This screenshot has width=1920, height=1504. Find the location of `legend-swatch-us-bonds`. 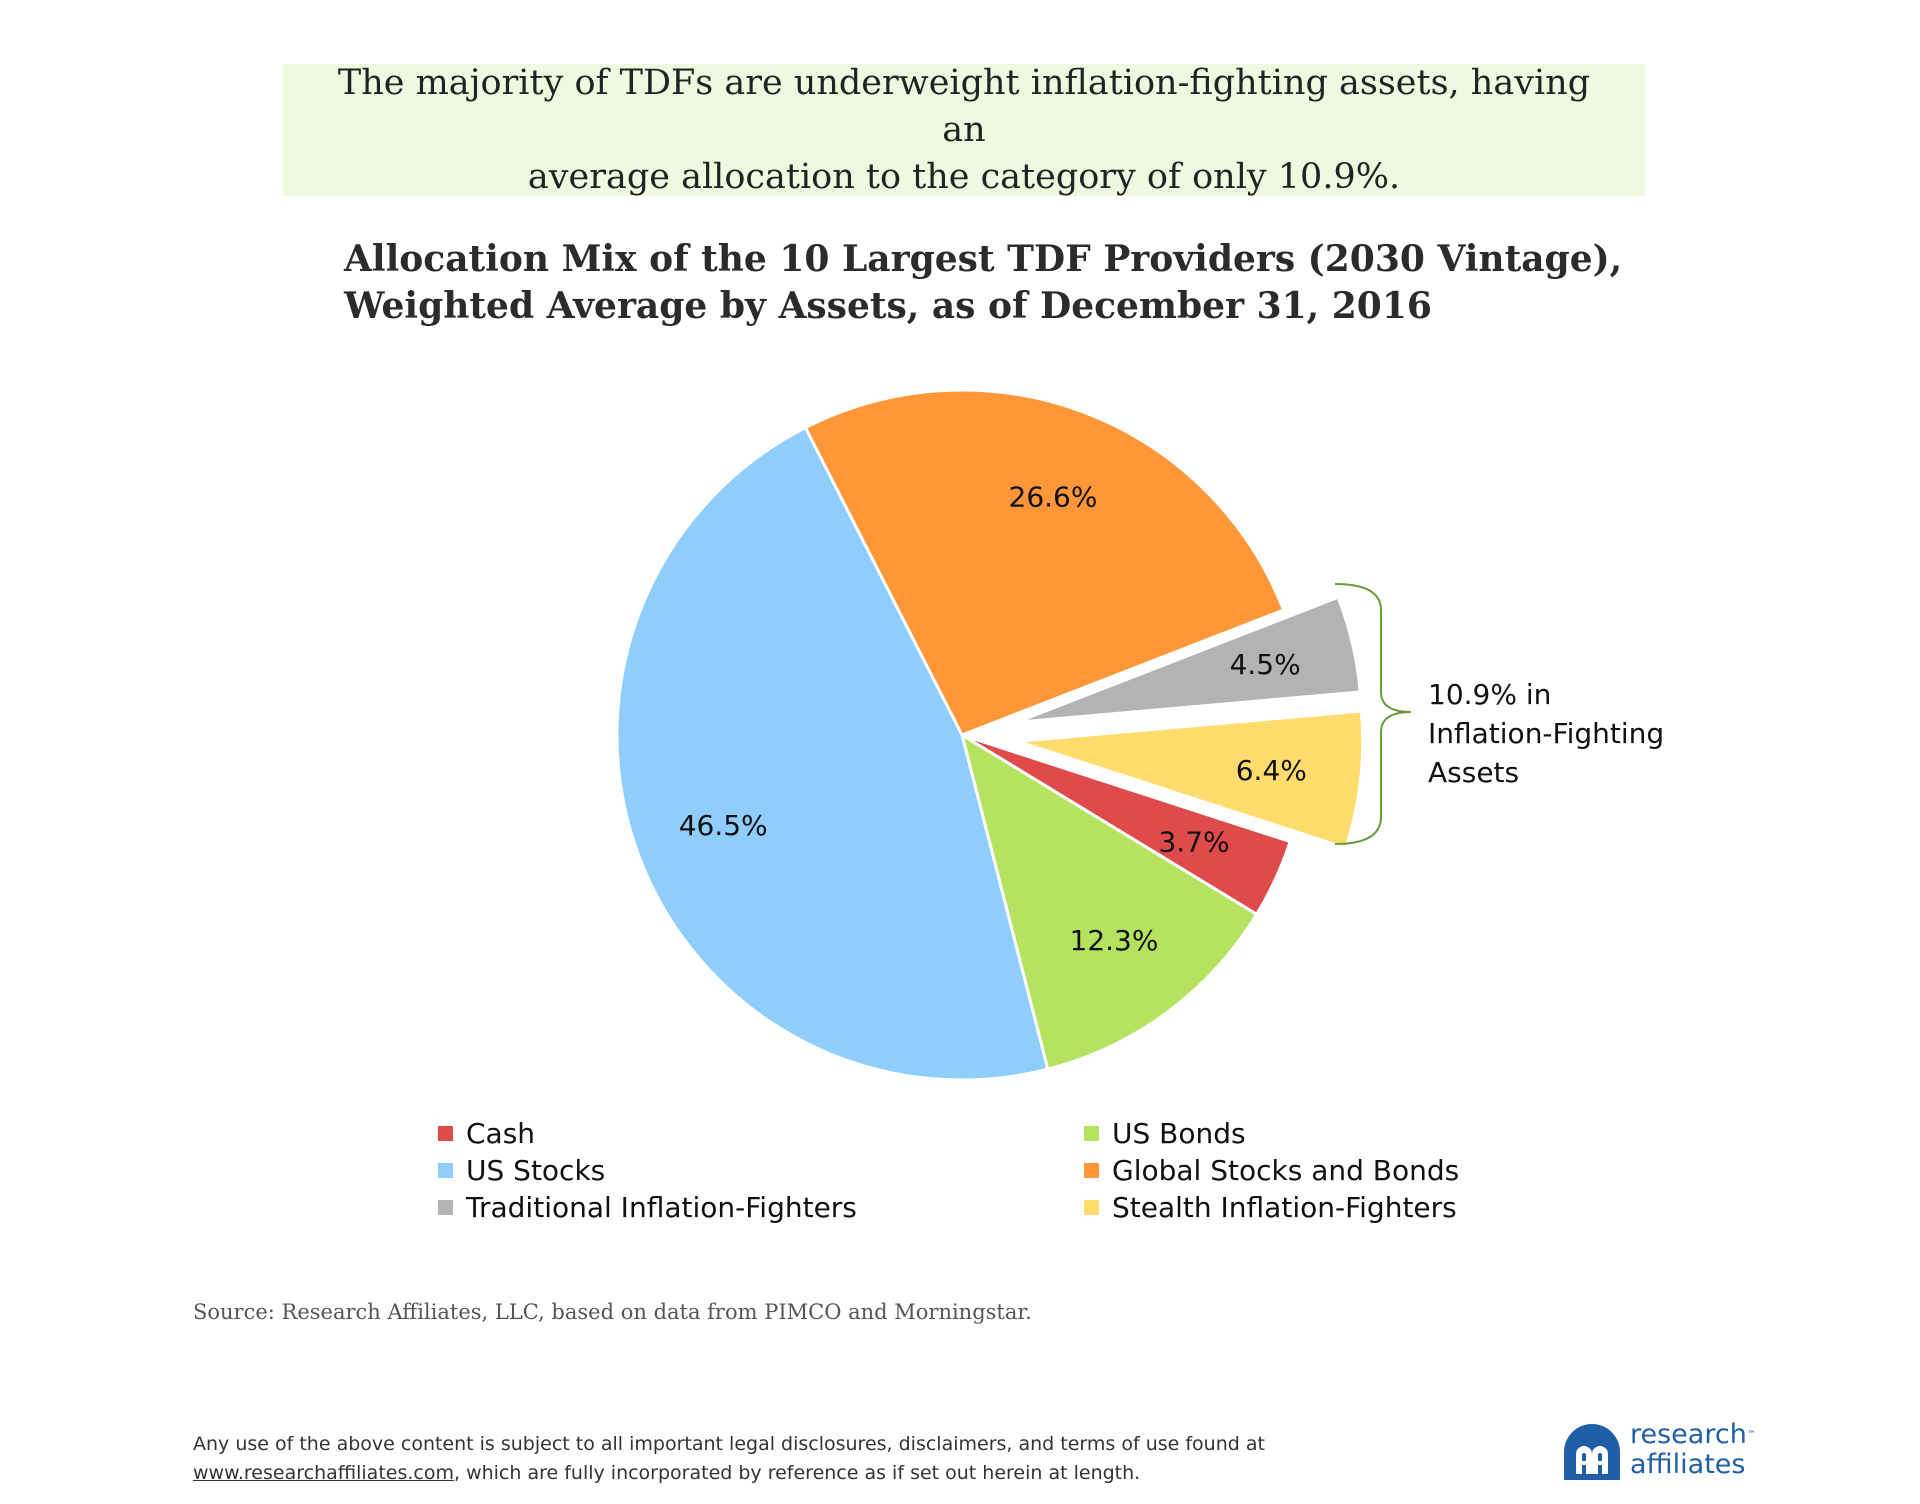

legend-swatch-us-bonds is located at coordinates (1091, 1133).